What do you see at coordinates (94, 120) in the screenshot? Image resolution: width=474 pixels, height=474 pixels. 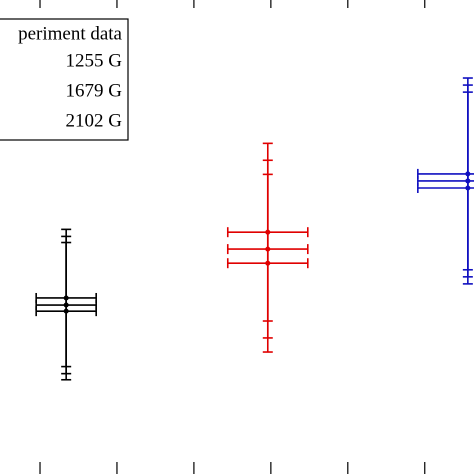 I see `legend-label: 2102 G` at bounding box center [94, 120].